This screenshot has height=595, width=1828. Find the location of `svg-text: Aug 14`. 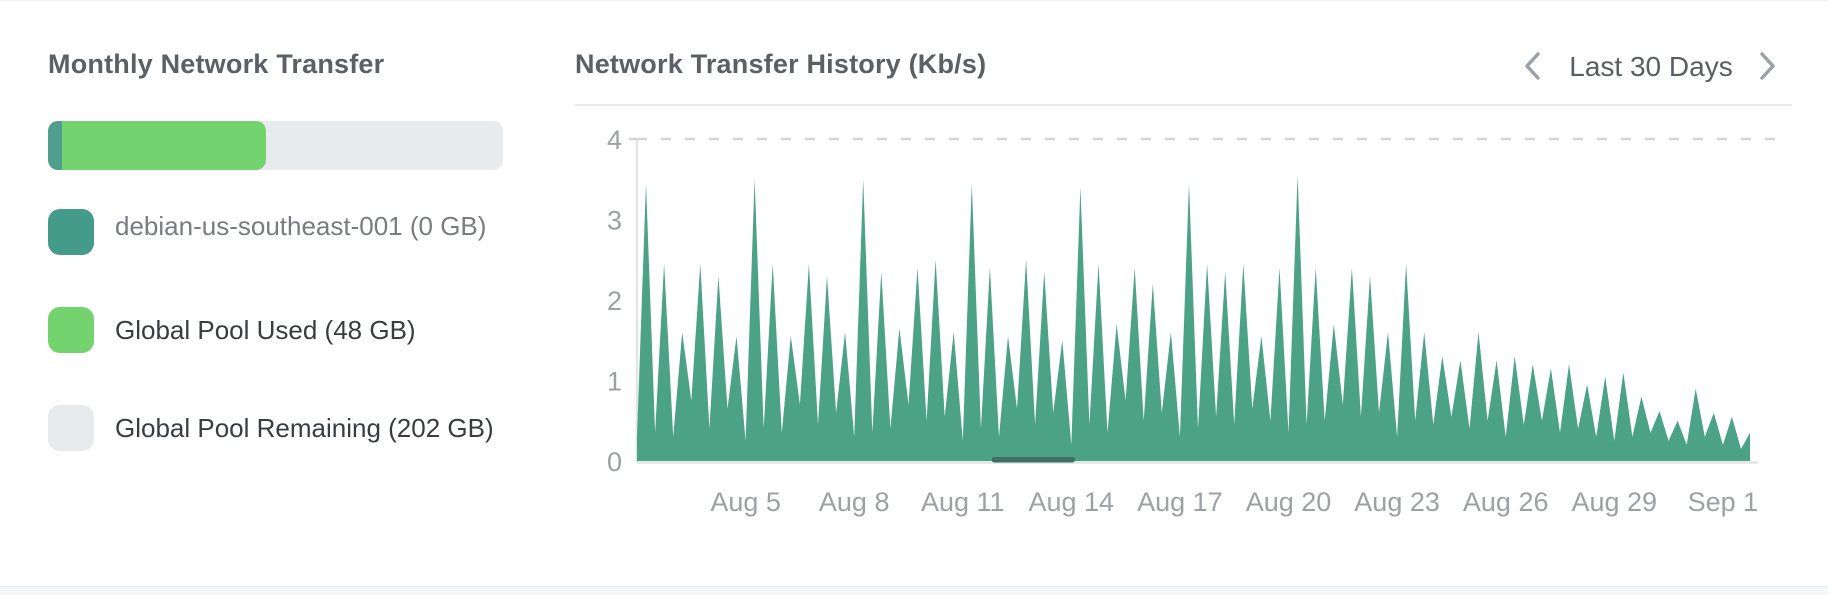

svg-text: Aug 14 is located at coordinates (1072, 502).